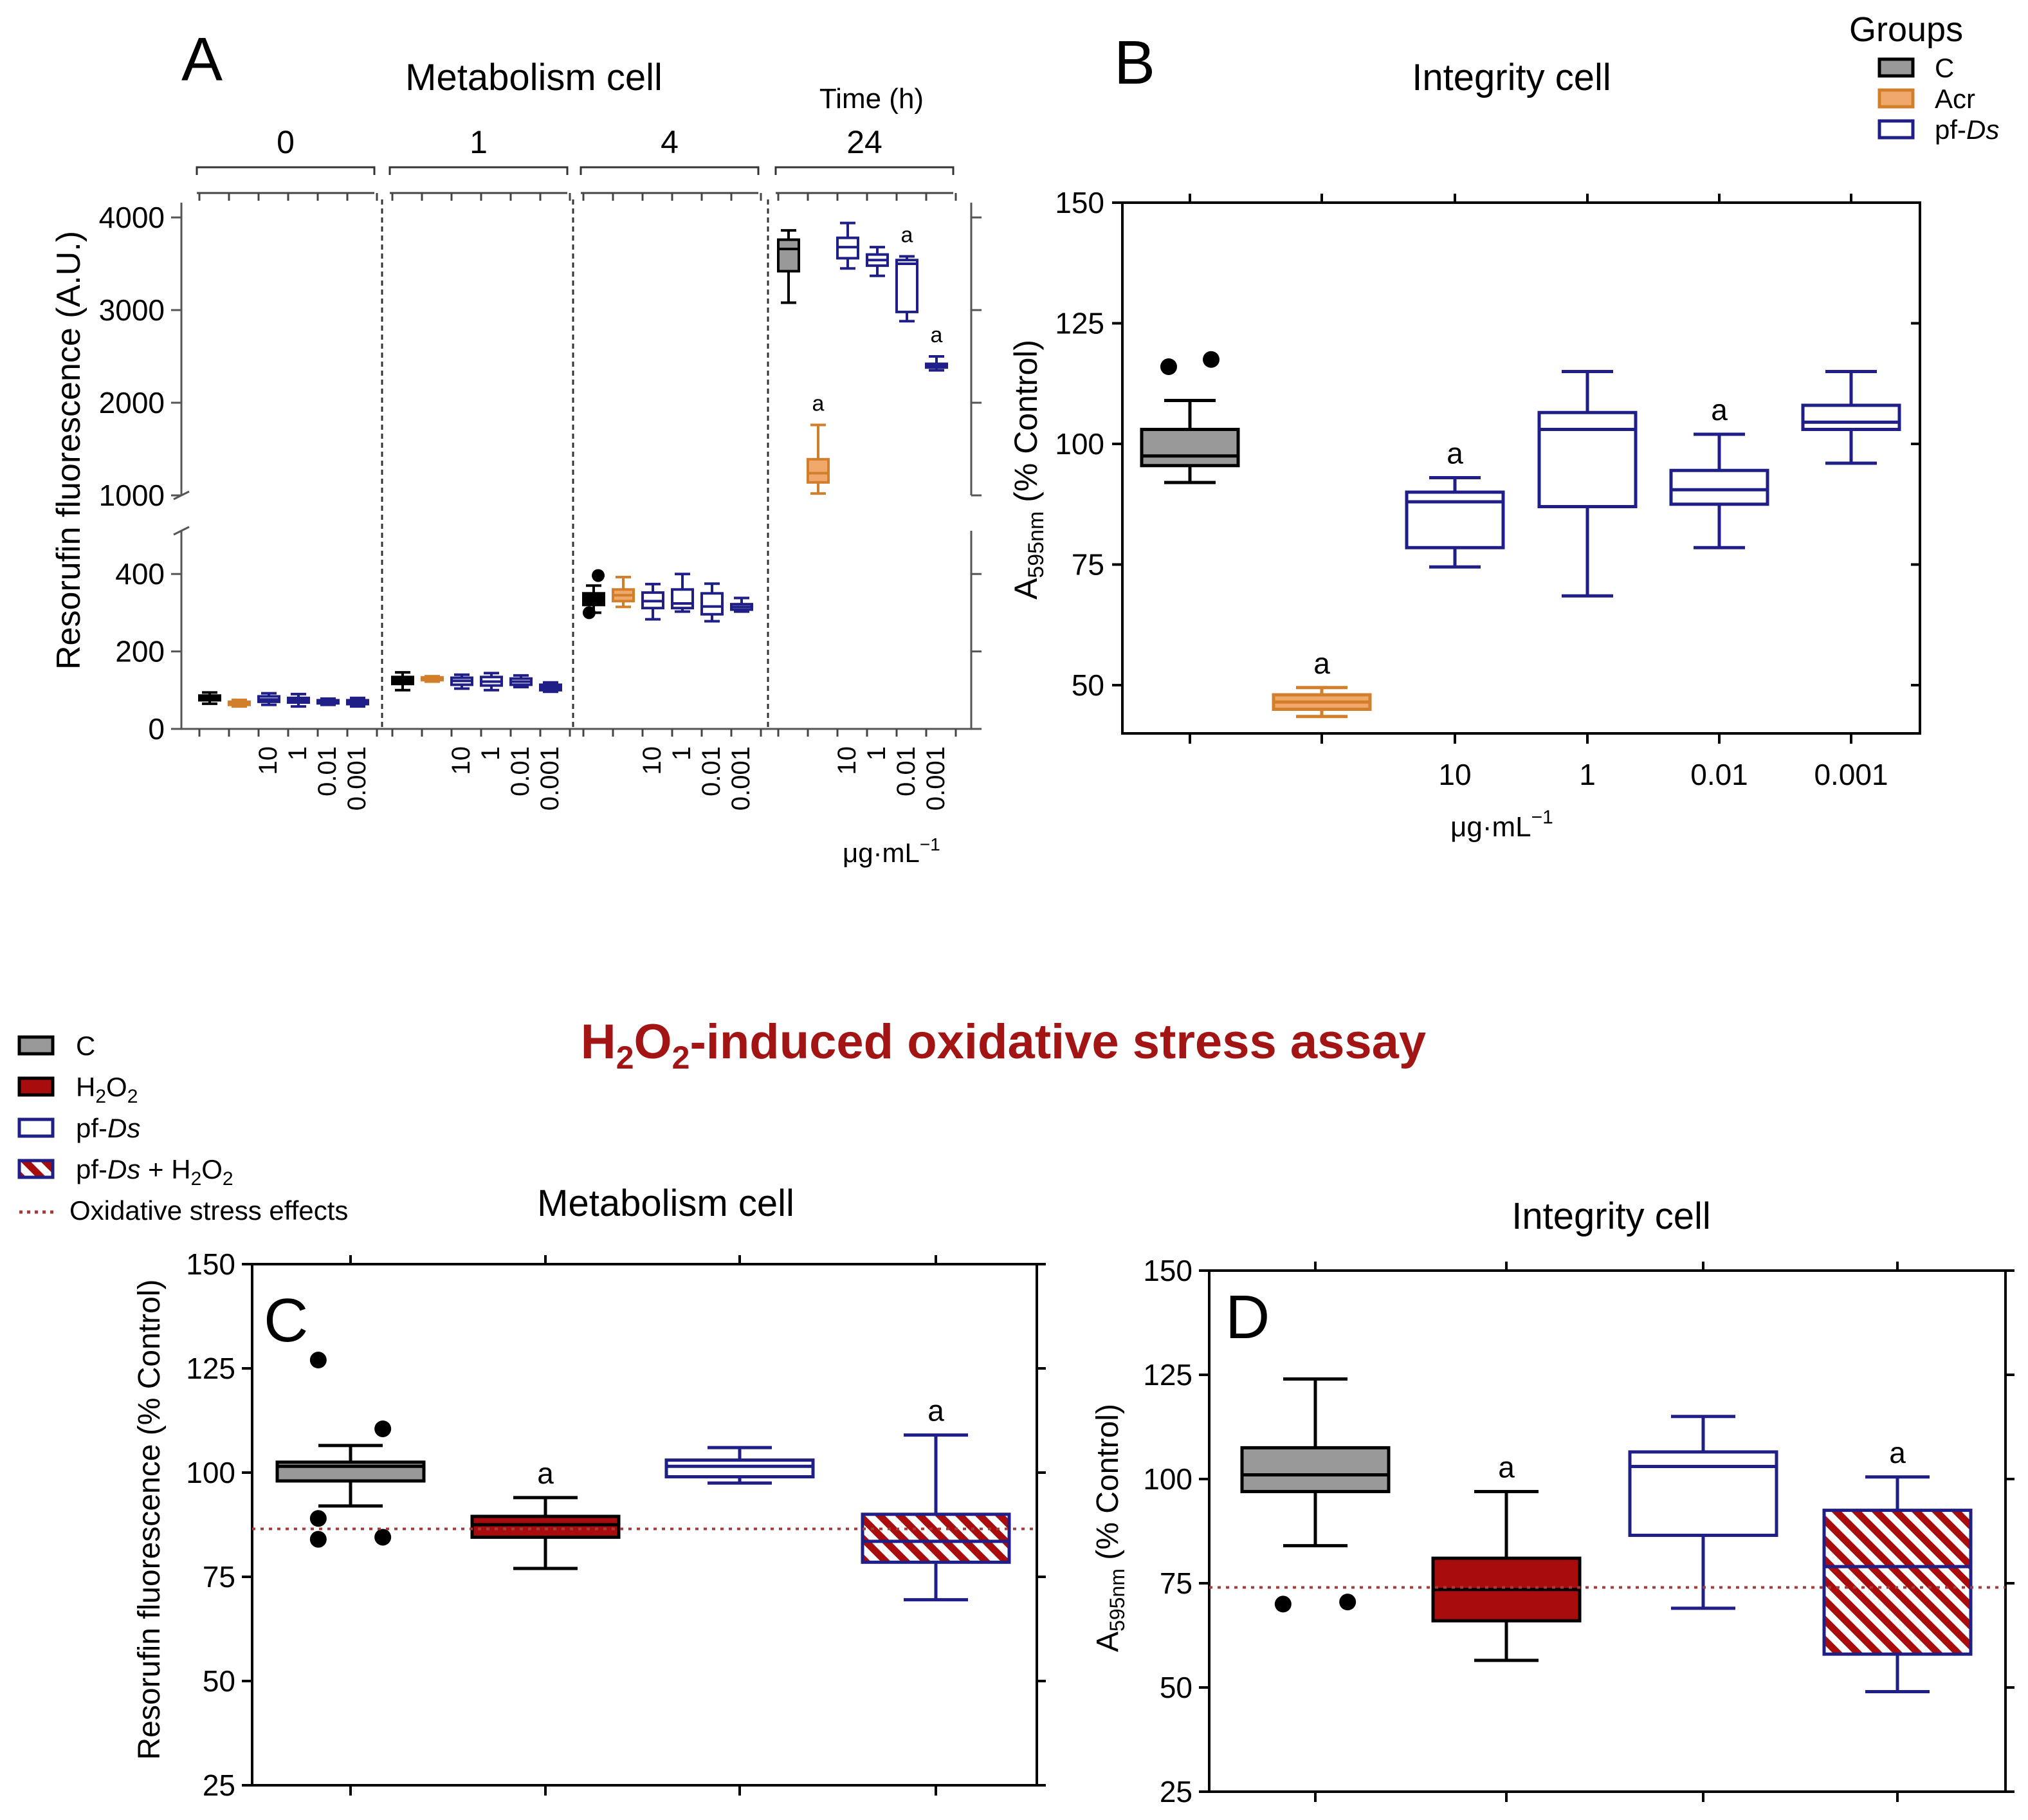 The image size is (2028, 1820). Describe the element at coordinates (818, 443) in the screenshot. I see `panel-a-24h-Acr-box: a` at that location.